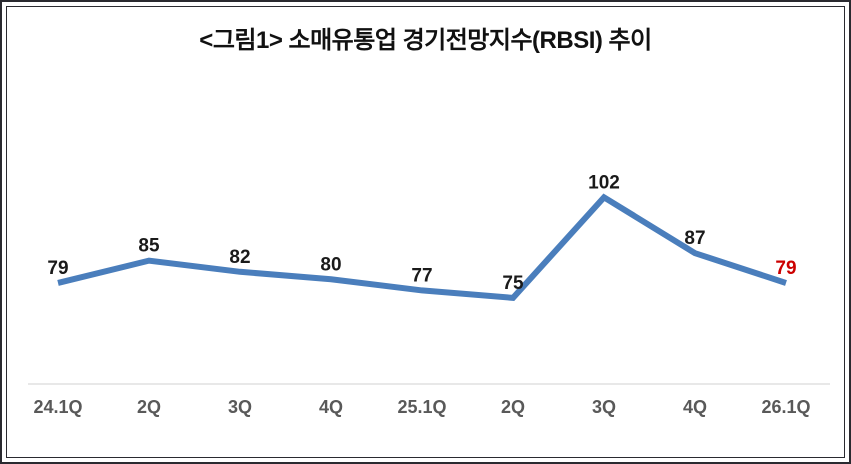 The height and width of the screenshot is (464, 851). I want to click on data-label: 102, so click(604, 182).